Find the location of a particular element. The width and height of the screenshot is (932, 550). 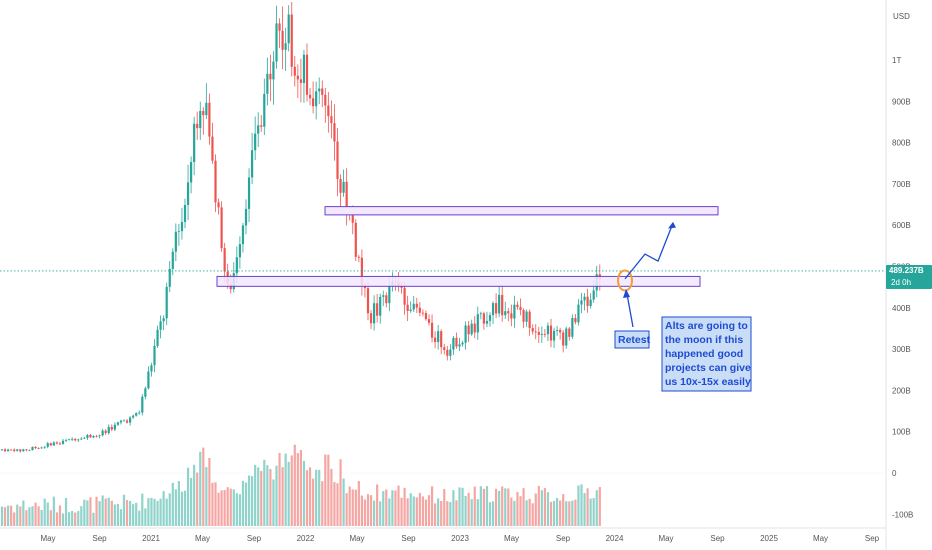

resistance-zone is located at coordinates (521, 211).